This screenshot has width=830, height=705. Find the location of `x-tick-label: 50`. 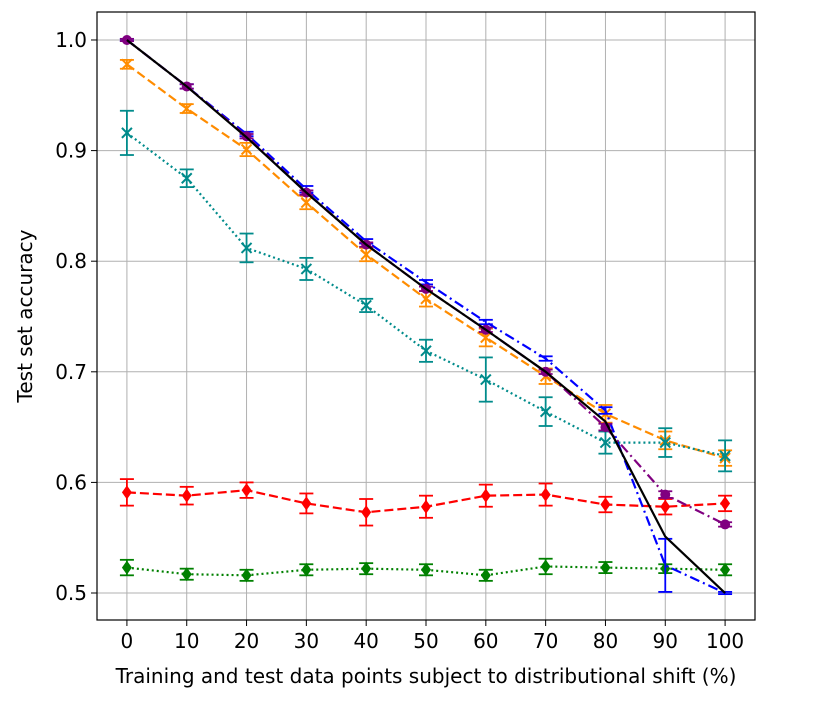

x-tick-label: 50 is located at coordinates (425, 641).